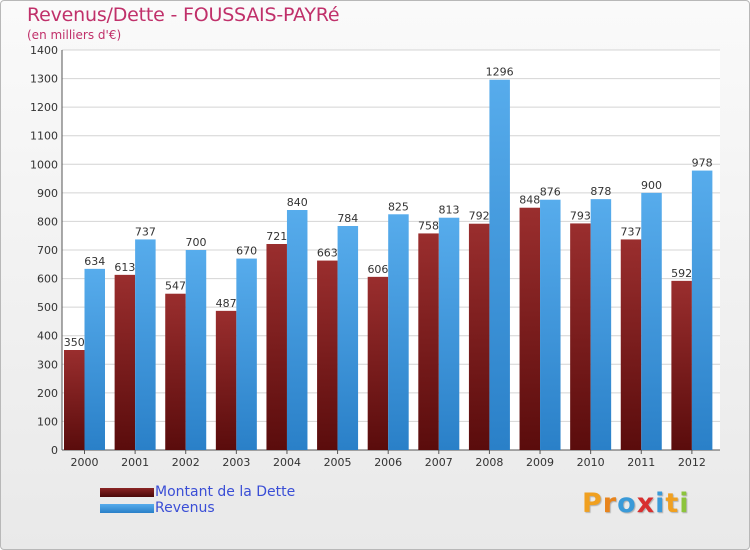 The width and height of the screenshot is (750, 550). Describe the element at coordinates (377, 269) in the screenshot. I see `data-label-dette: 606` at that location.